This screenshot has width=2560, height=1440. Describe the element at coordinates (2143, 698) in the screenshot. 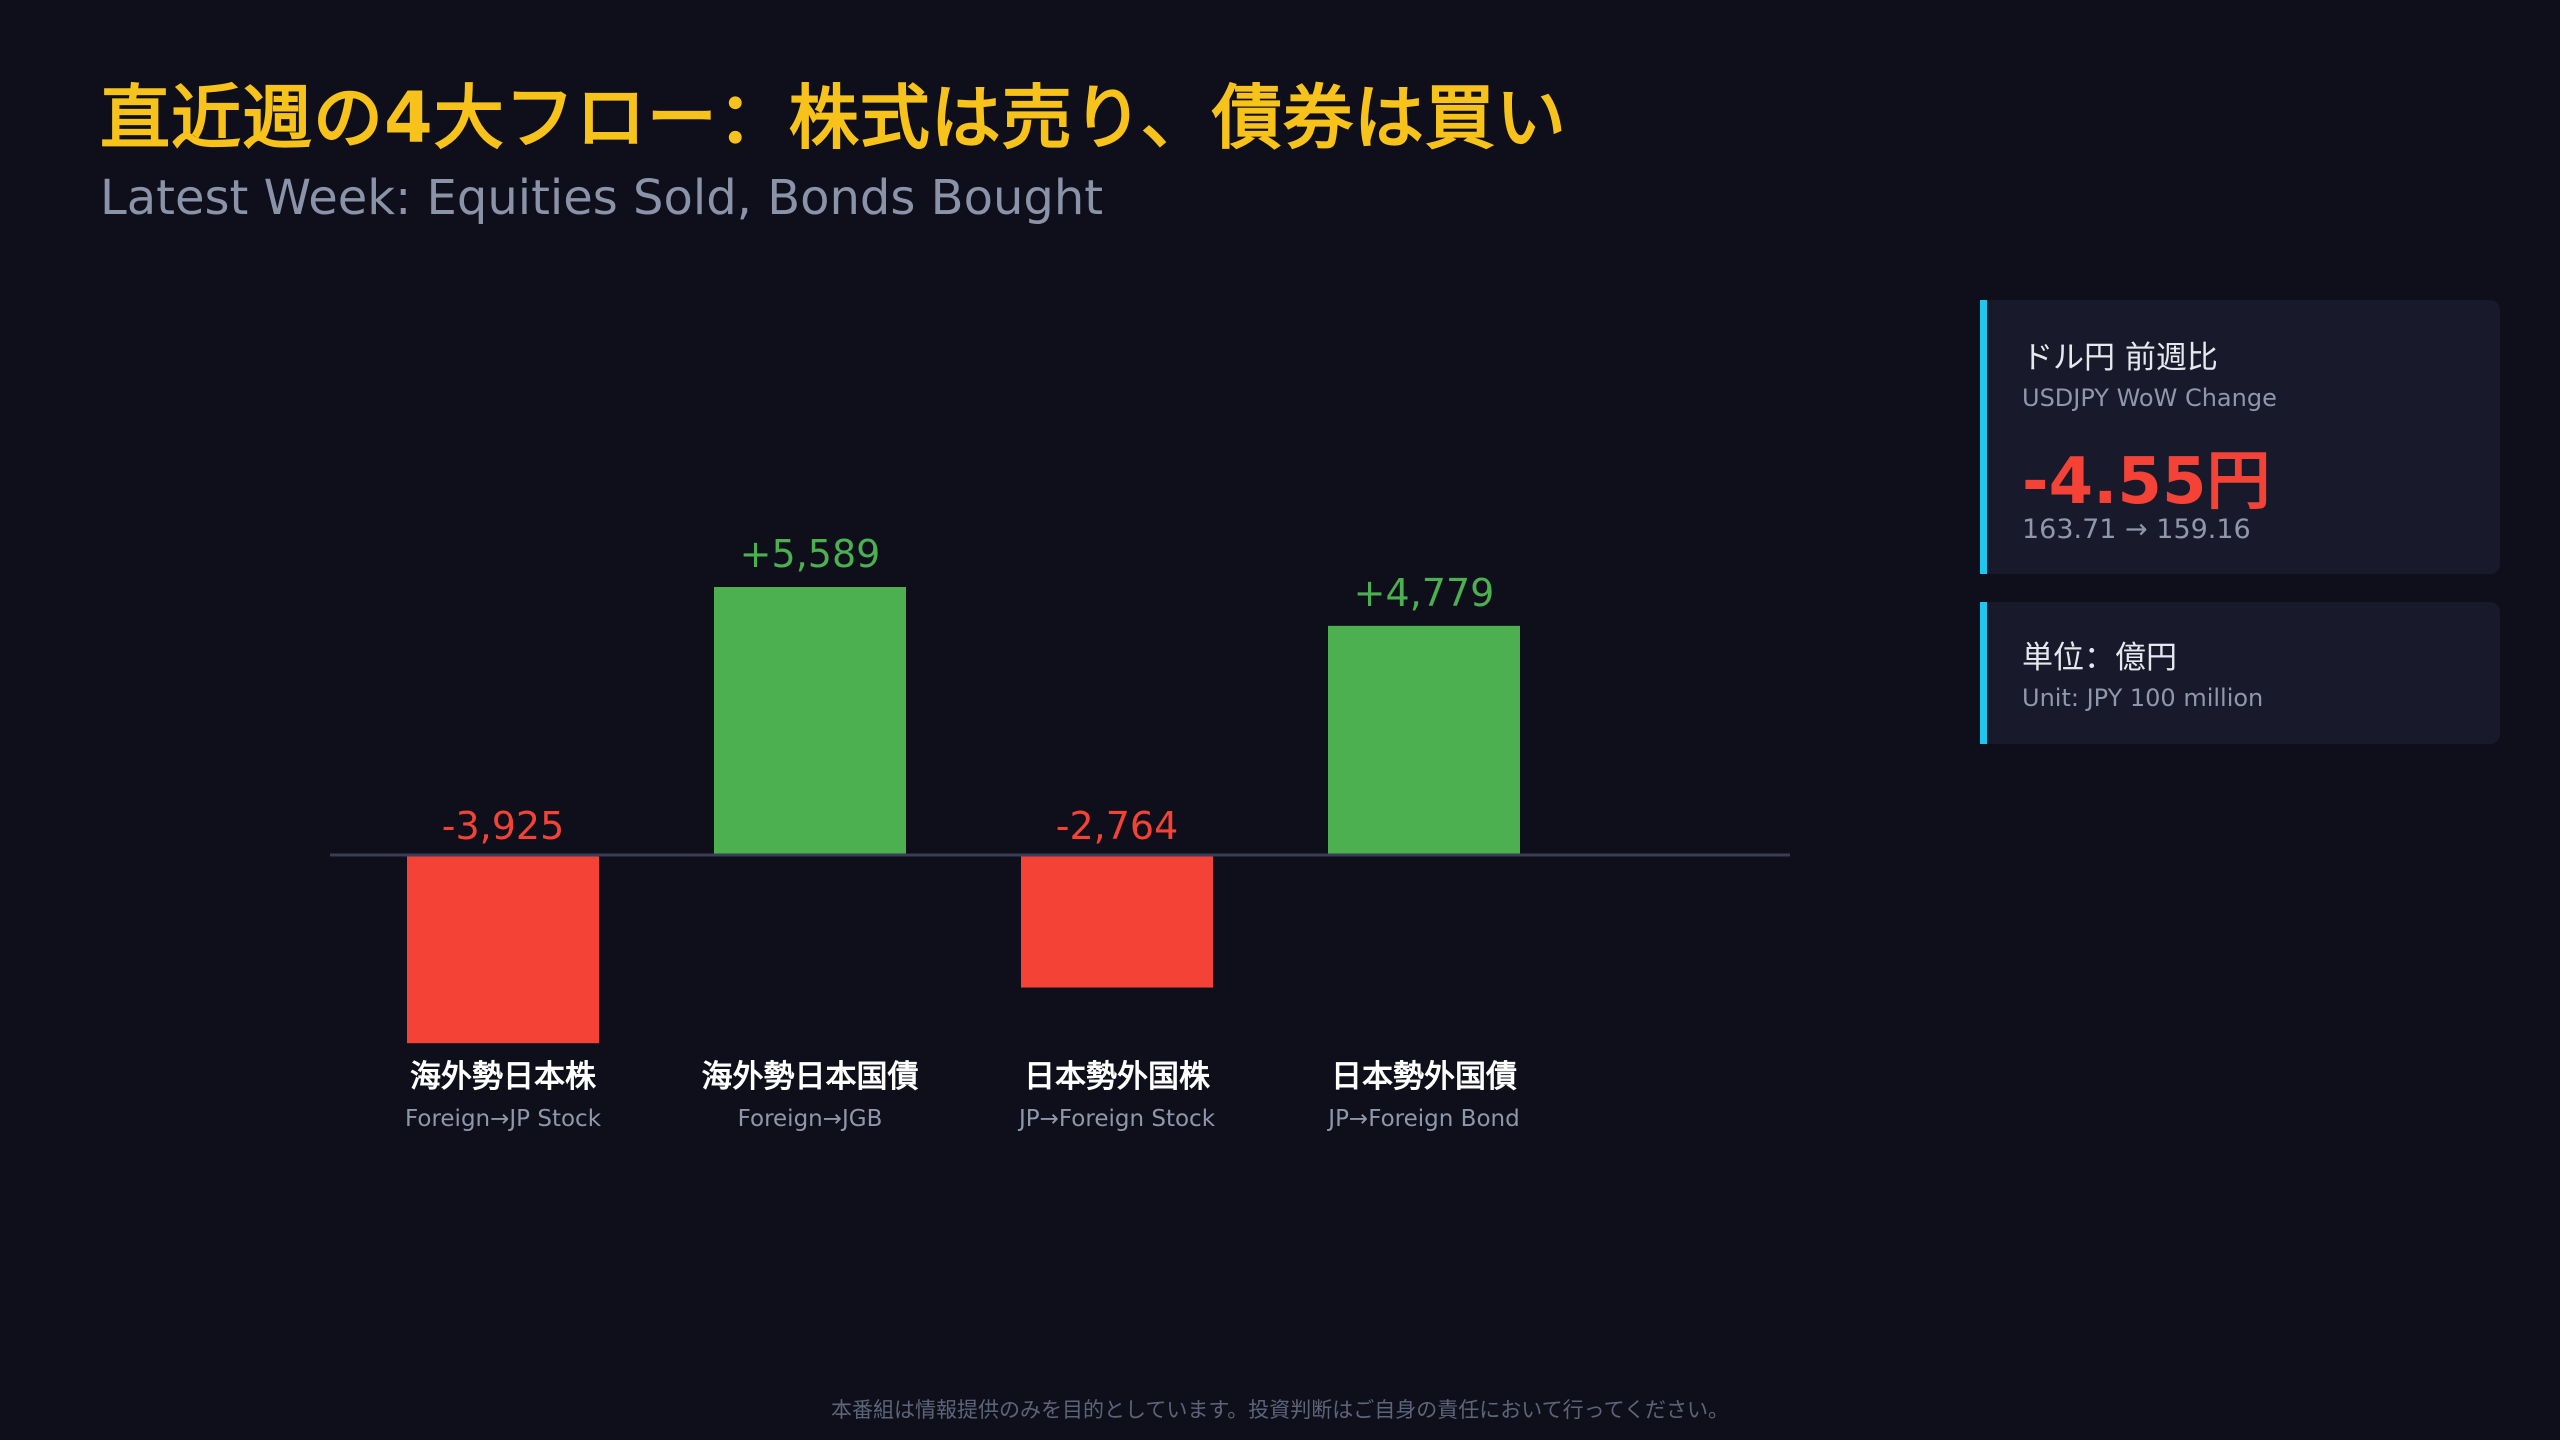

I see `unit-card-subtitle: Unit: JPY 100 million` at that location.